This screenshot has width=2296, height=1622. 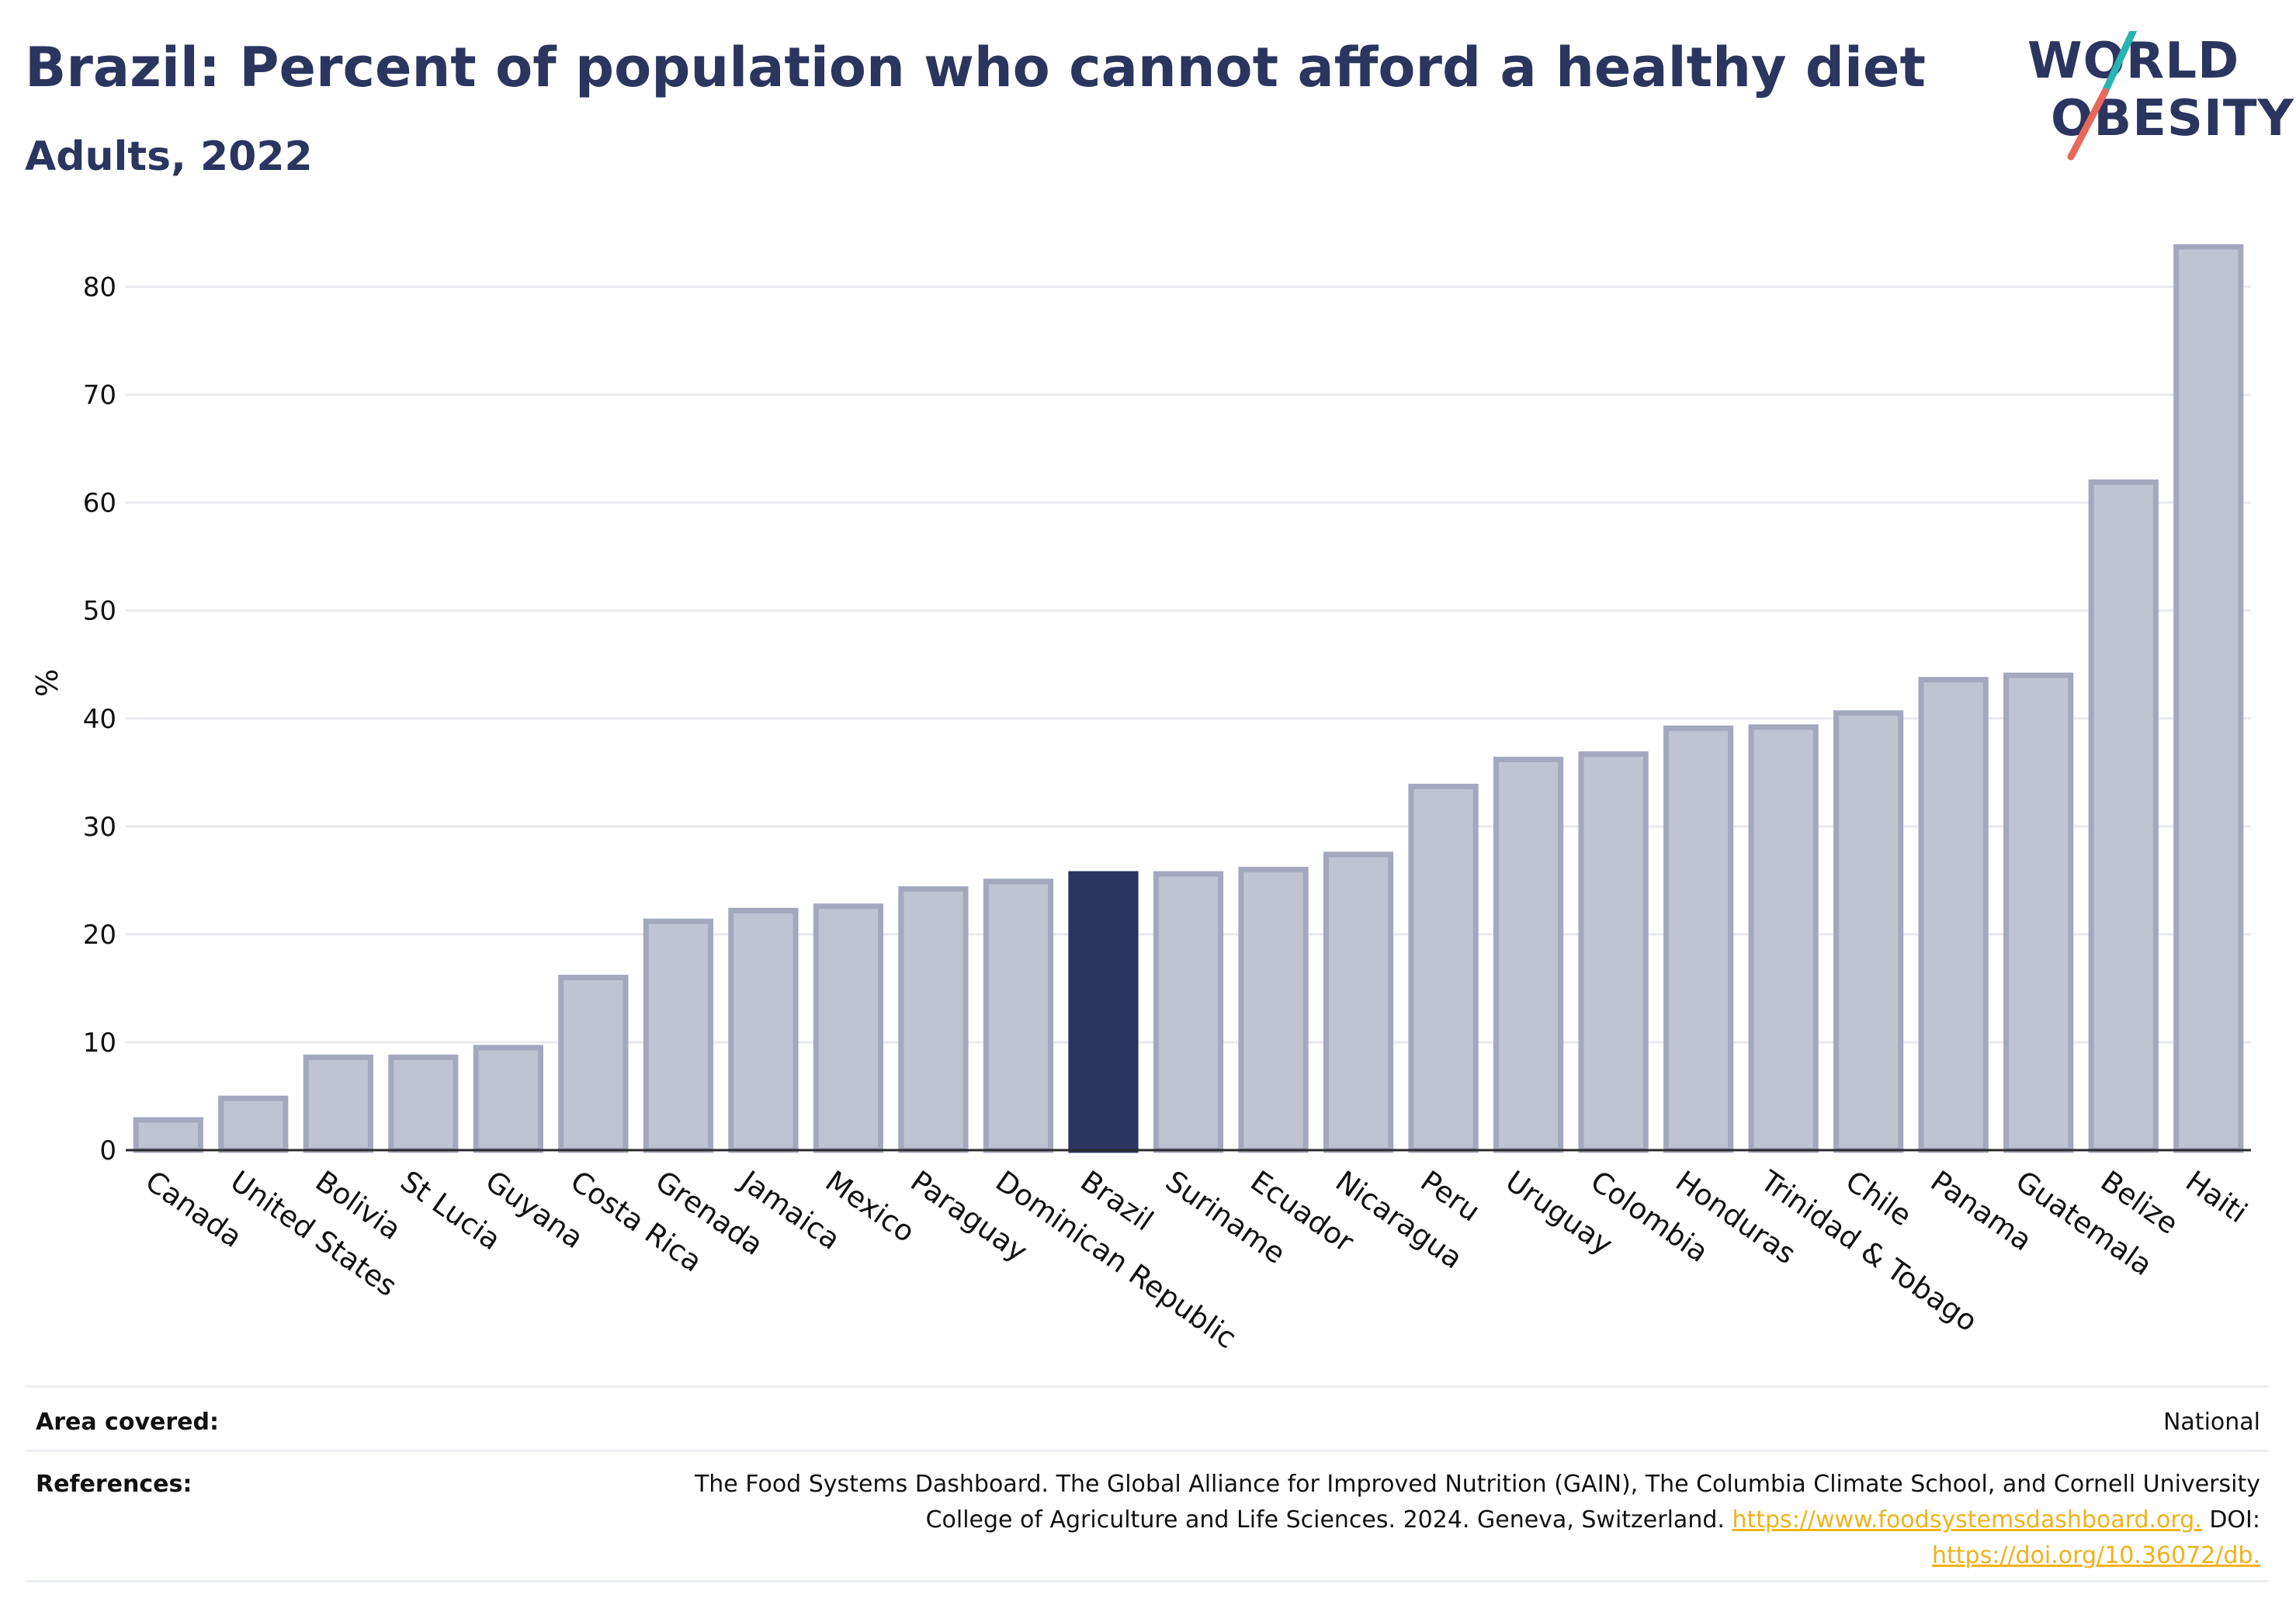 What do you see at coordinates (99, 287) in the screenshot?
I see `y-tick-label: 80` at bounding box center [99, 287].